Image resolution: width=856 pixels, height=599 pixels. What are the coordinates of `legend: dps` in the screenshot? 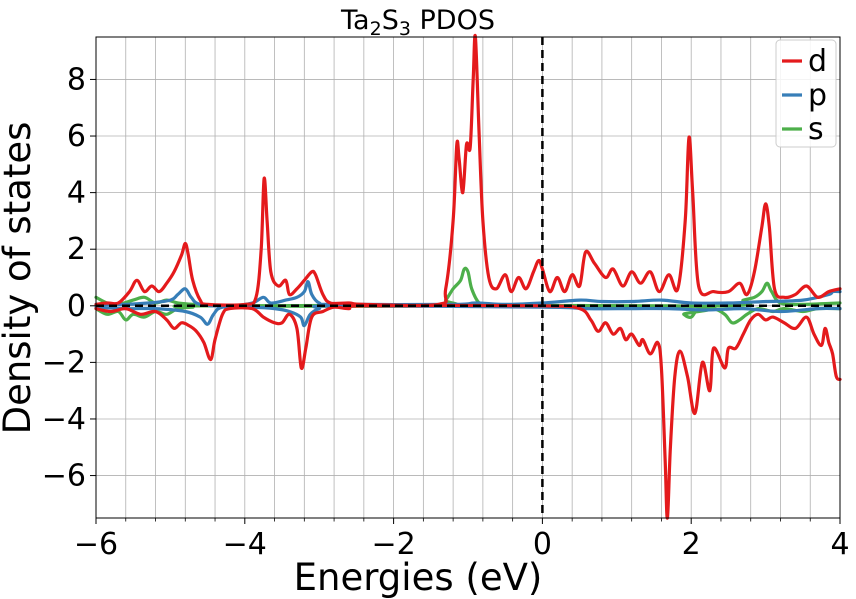 It's located at (806, 93).